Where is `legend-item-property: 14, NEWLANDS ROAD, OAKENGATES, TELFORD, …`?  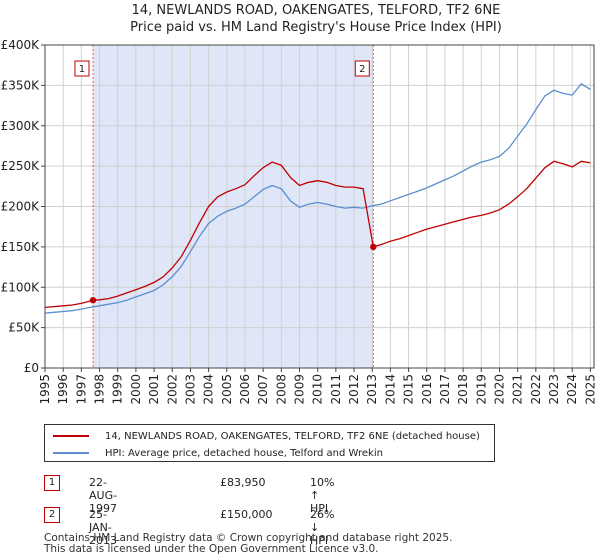 legend-item-property: 14, NEWLANDS ROAD, OAKENGATES, TELFORD, … is located at coordinates (266, 436).